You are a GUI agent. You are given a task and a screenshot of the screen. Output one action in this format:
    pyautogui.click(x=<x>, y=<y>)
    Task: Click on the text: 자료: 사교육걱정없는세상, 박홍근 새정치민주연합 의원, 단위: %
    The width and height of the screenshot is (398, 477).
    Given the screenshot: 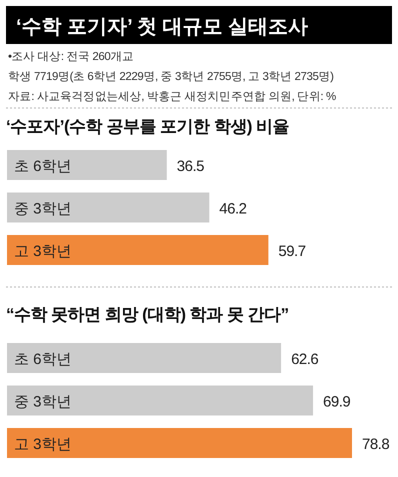 What is the action you would take?
    pyautogui.click(x=172, y=97)
    